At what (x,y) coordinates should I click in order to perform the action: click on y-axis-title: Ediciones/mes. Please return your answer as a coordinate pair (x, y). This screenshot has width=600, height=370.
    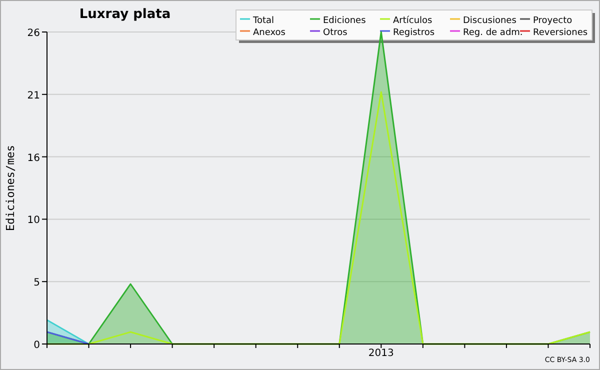
    Looking at the image, I should click on (10, 188).